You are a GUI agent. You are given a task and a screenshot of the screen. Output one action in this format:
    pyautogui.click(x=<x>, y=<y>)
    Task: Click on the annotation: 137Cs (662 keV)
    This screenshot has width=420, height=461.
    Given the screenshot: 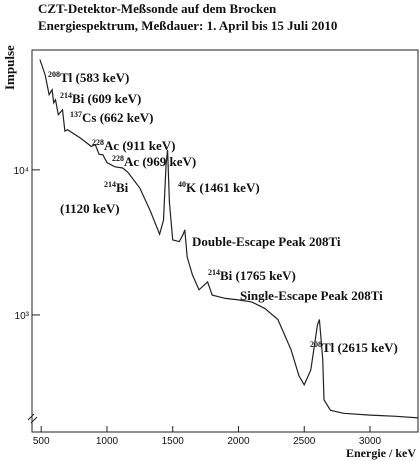 What is the action you would take?
    pyautogui.click(x=112, y=117)
    